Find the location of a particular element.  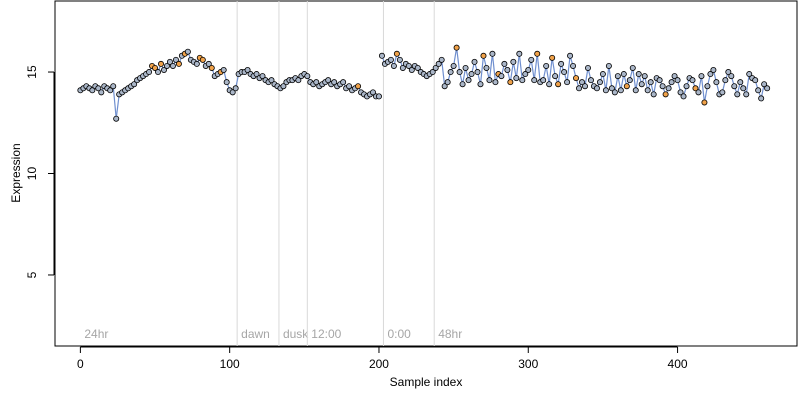

x-tick-label: 100 is located at coordinates (230, 364).